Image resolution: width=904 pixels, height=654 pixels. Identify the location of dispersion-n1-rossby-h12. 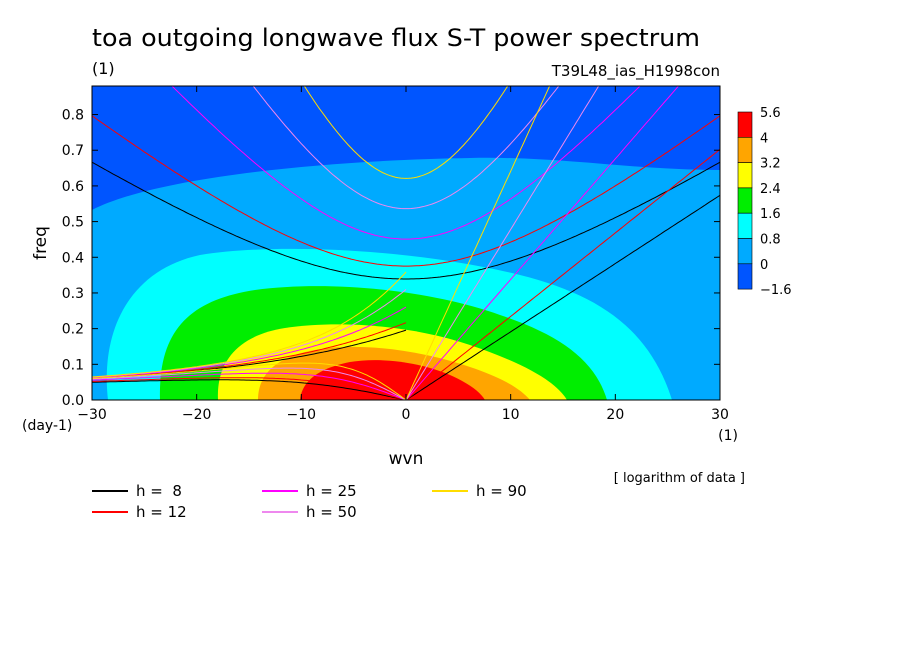
(249, 388).